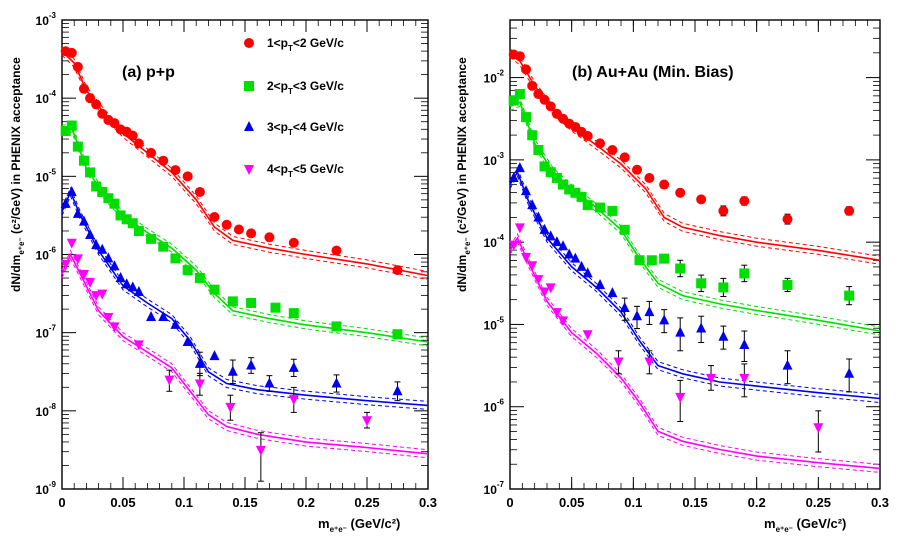 This screenshot has height=543, width=898. What do you see at coordinates (305, 44) in the screenshot?
I see `legend-label: 1<pT<2 GeV/c` at bounding box center [305, 44].